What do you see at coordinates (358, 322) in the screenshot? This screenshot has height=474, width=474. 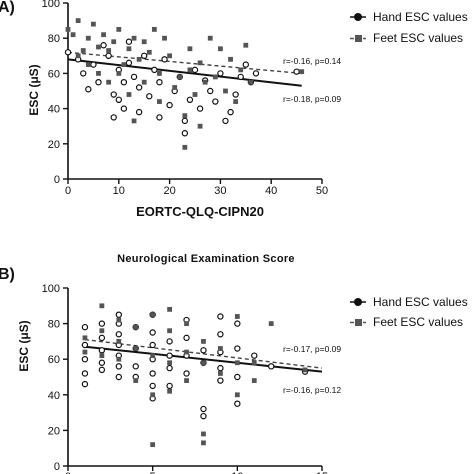 I see `legend-feet-marker` at bounding box center [358, 322].